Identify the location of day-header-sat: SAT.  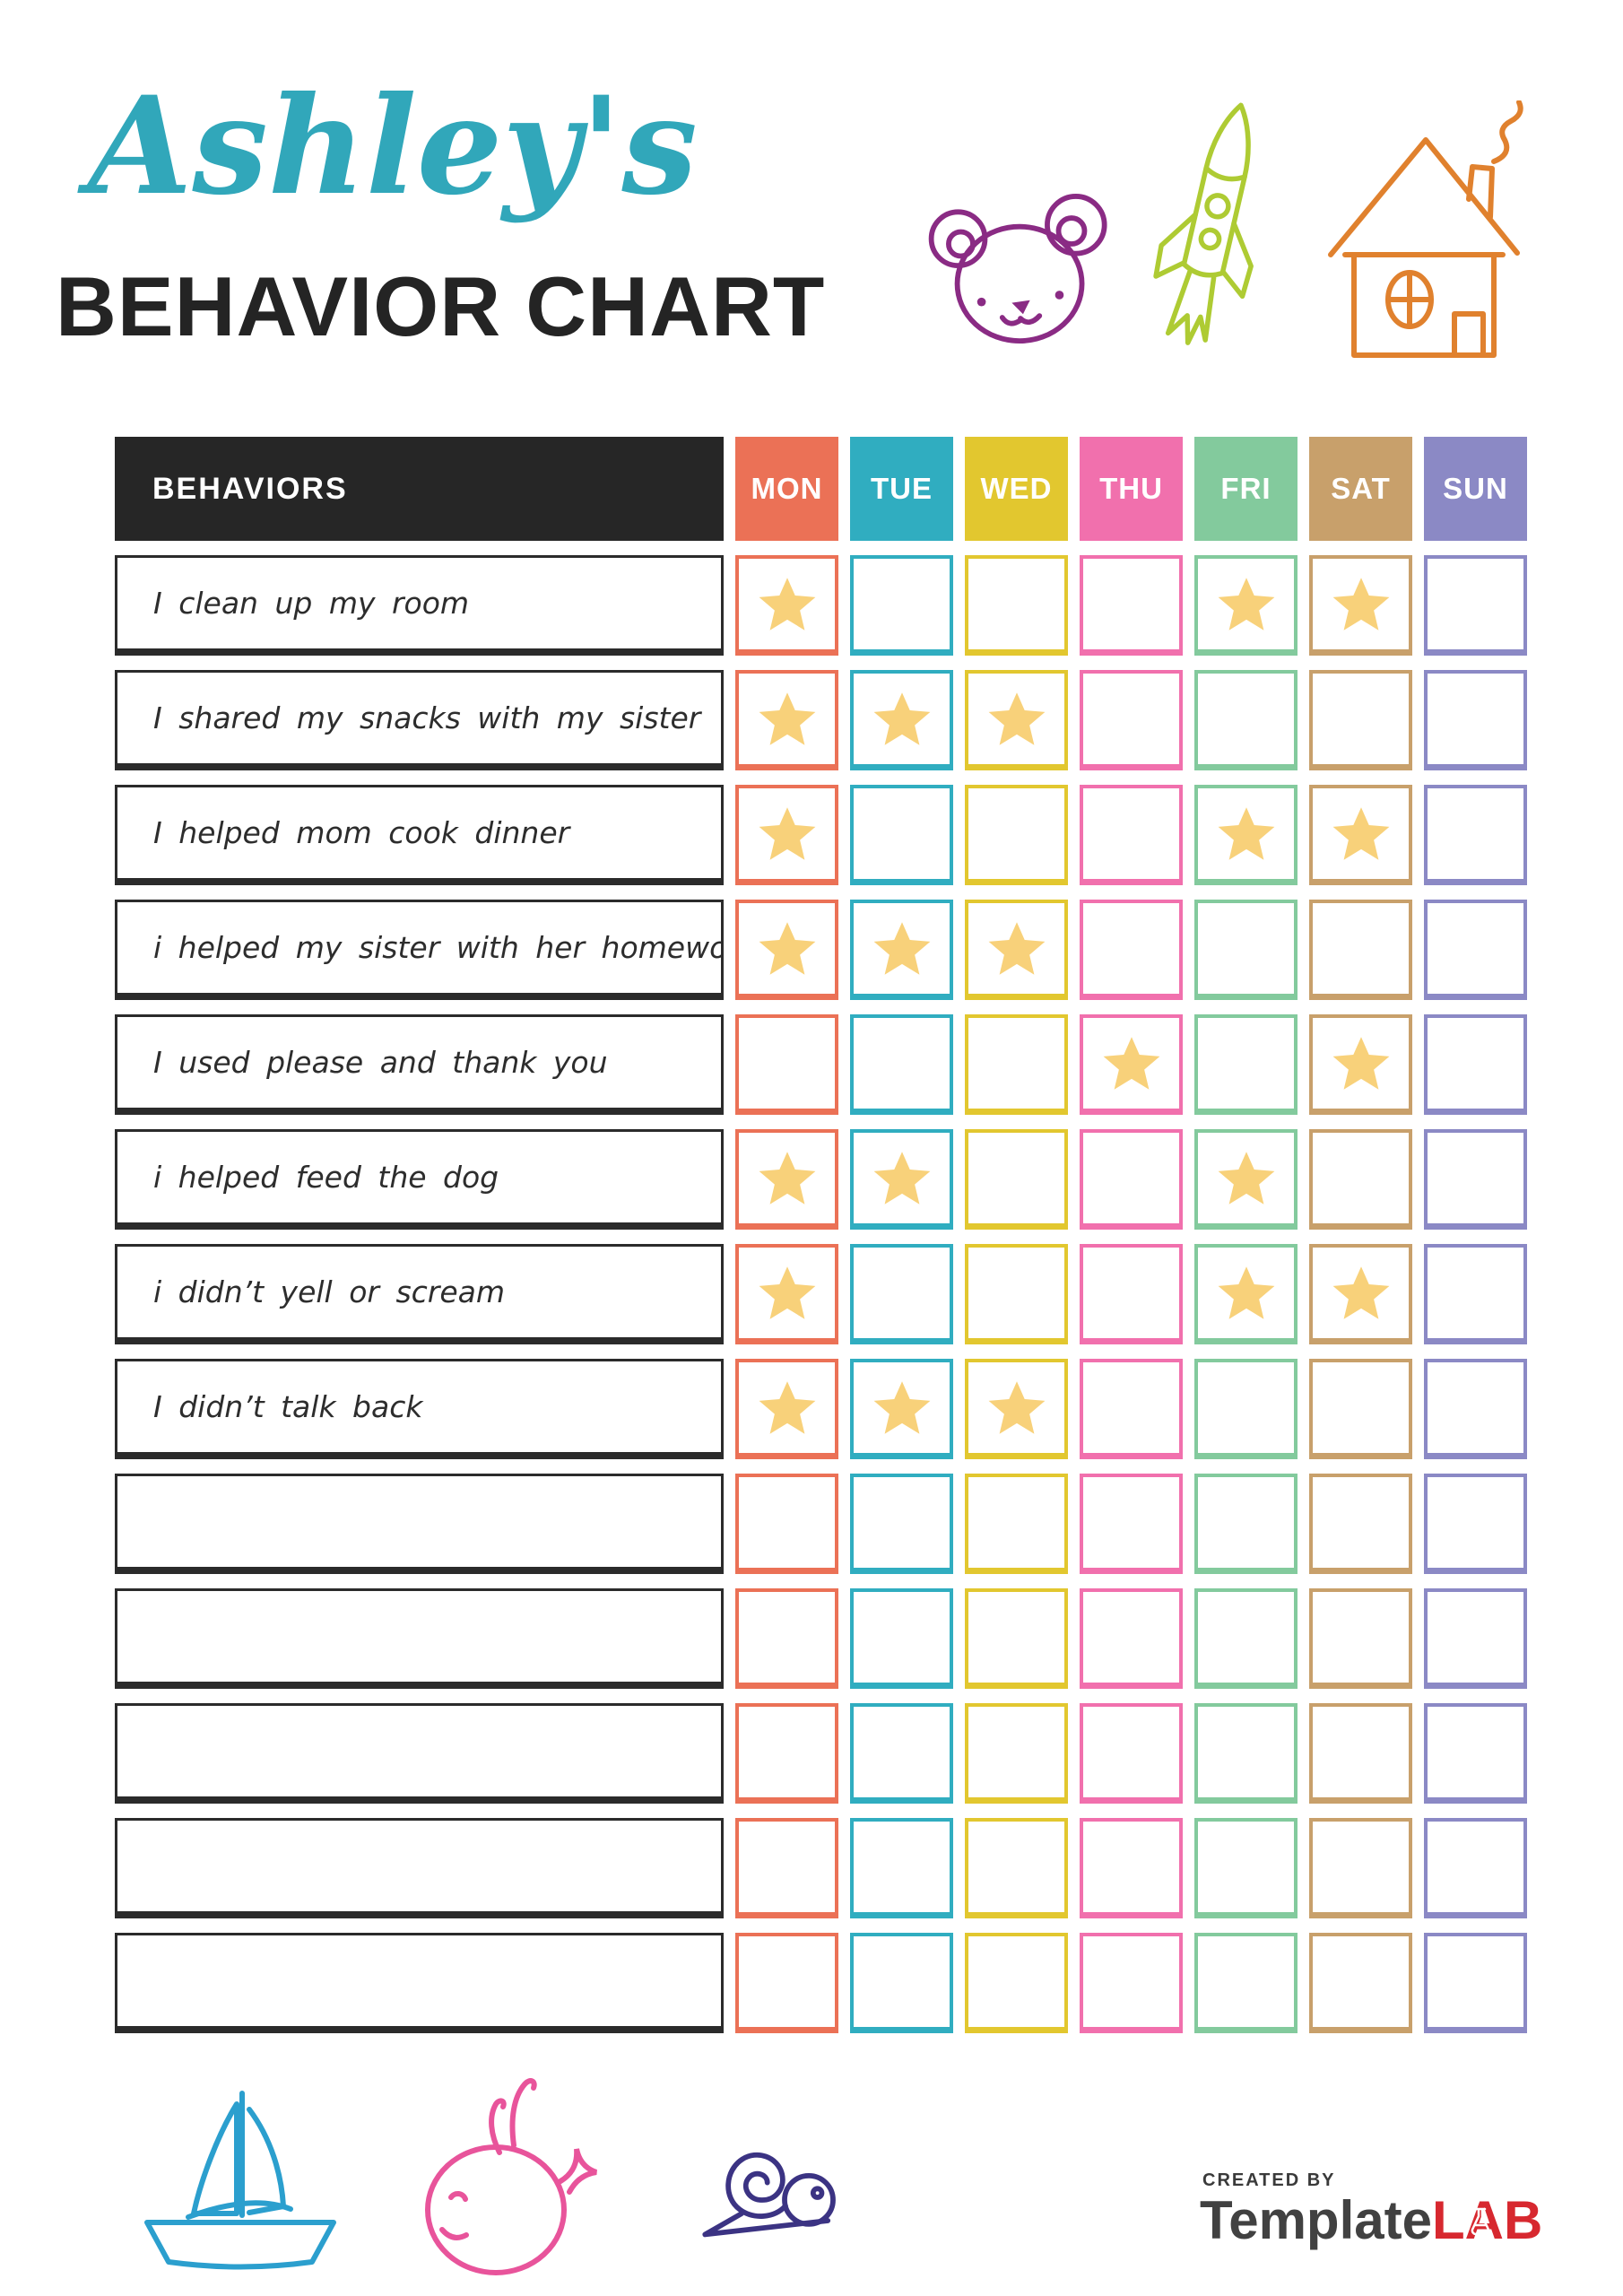
(1360, 489).